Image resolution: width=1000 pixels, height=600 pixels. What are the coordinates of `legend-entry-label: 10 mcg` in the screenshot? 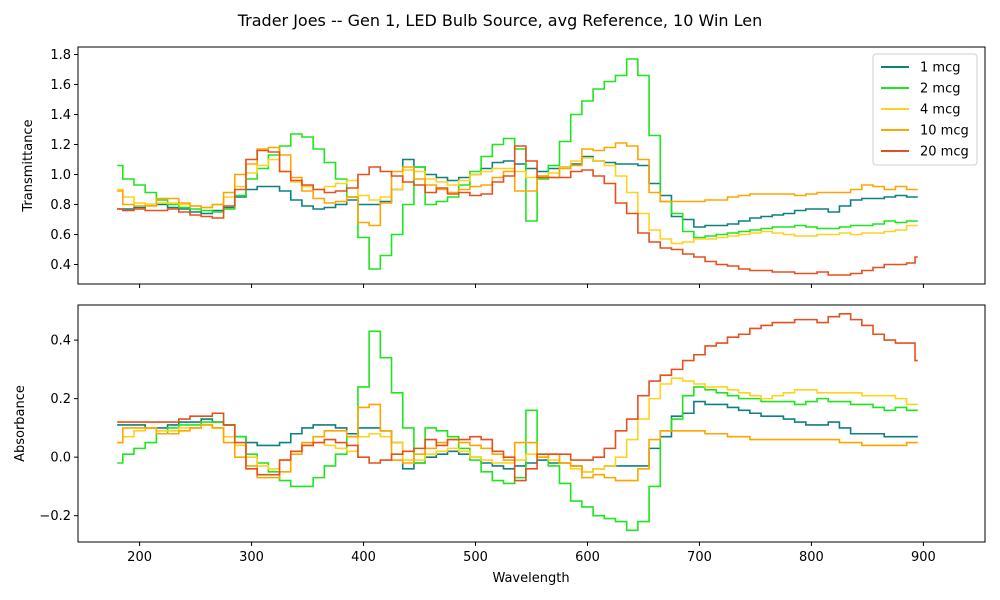 It's located at (944, 131).